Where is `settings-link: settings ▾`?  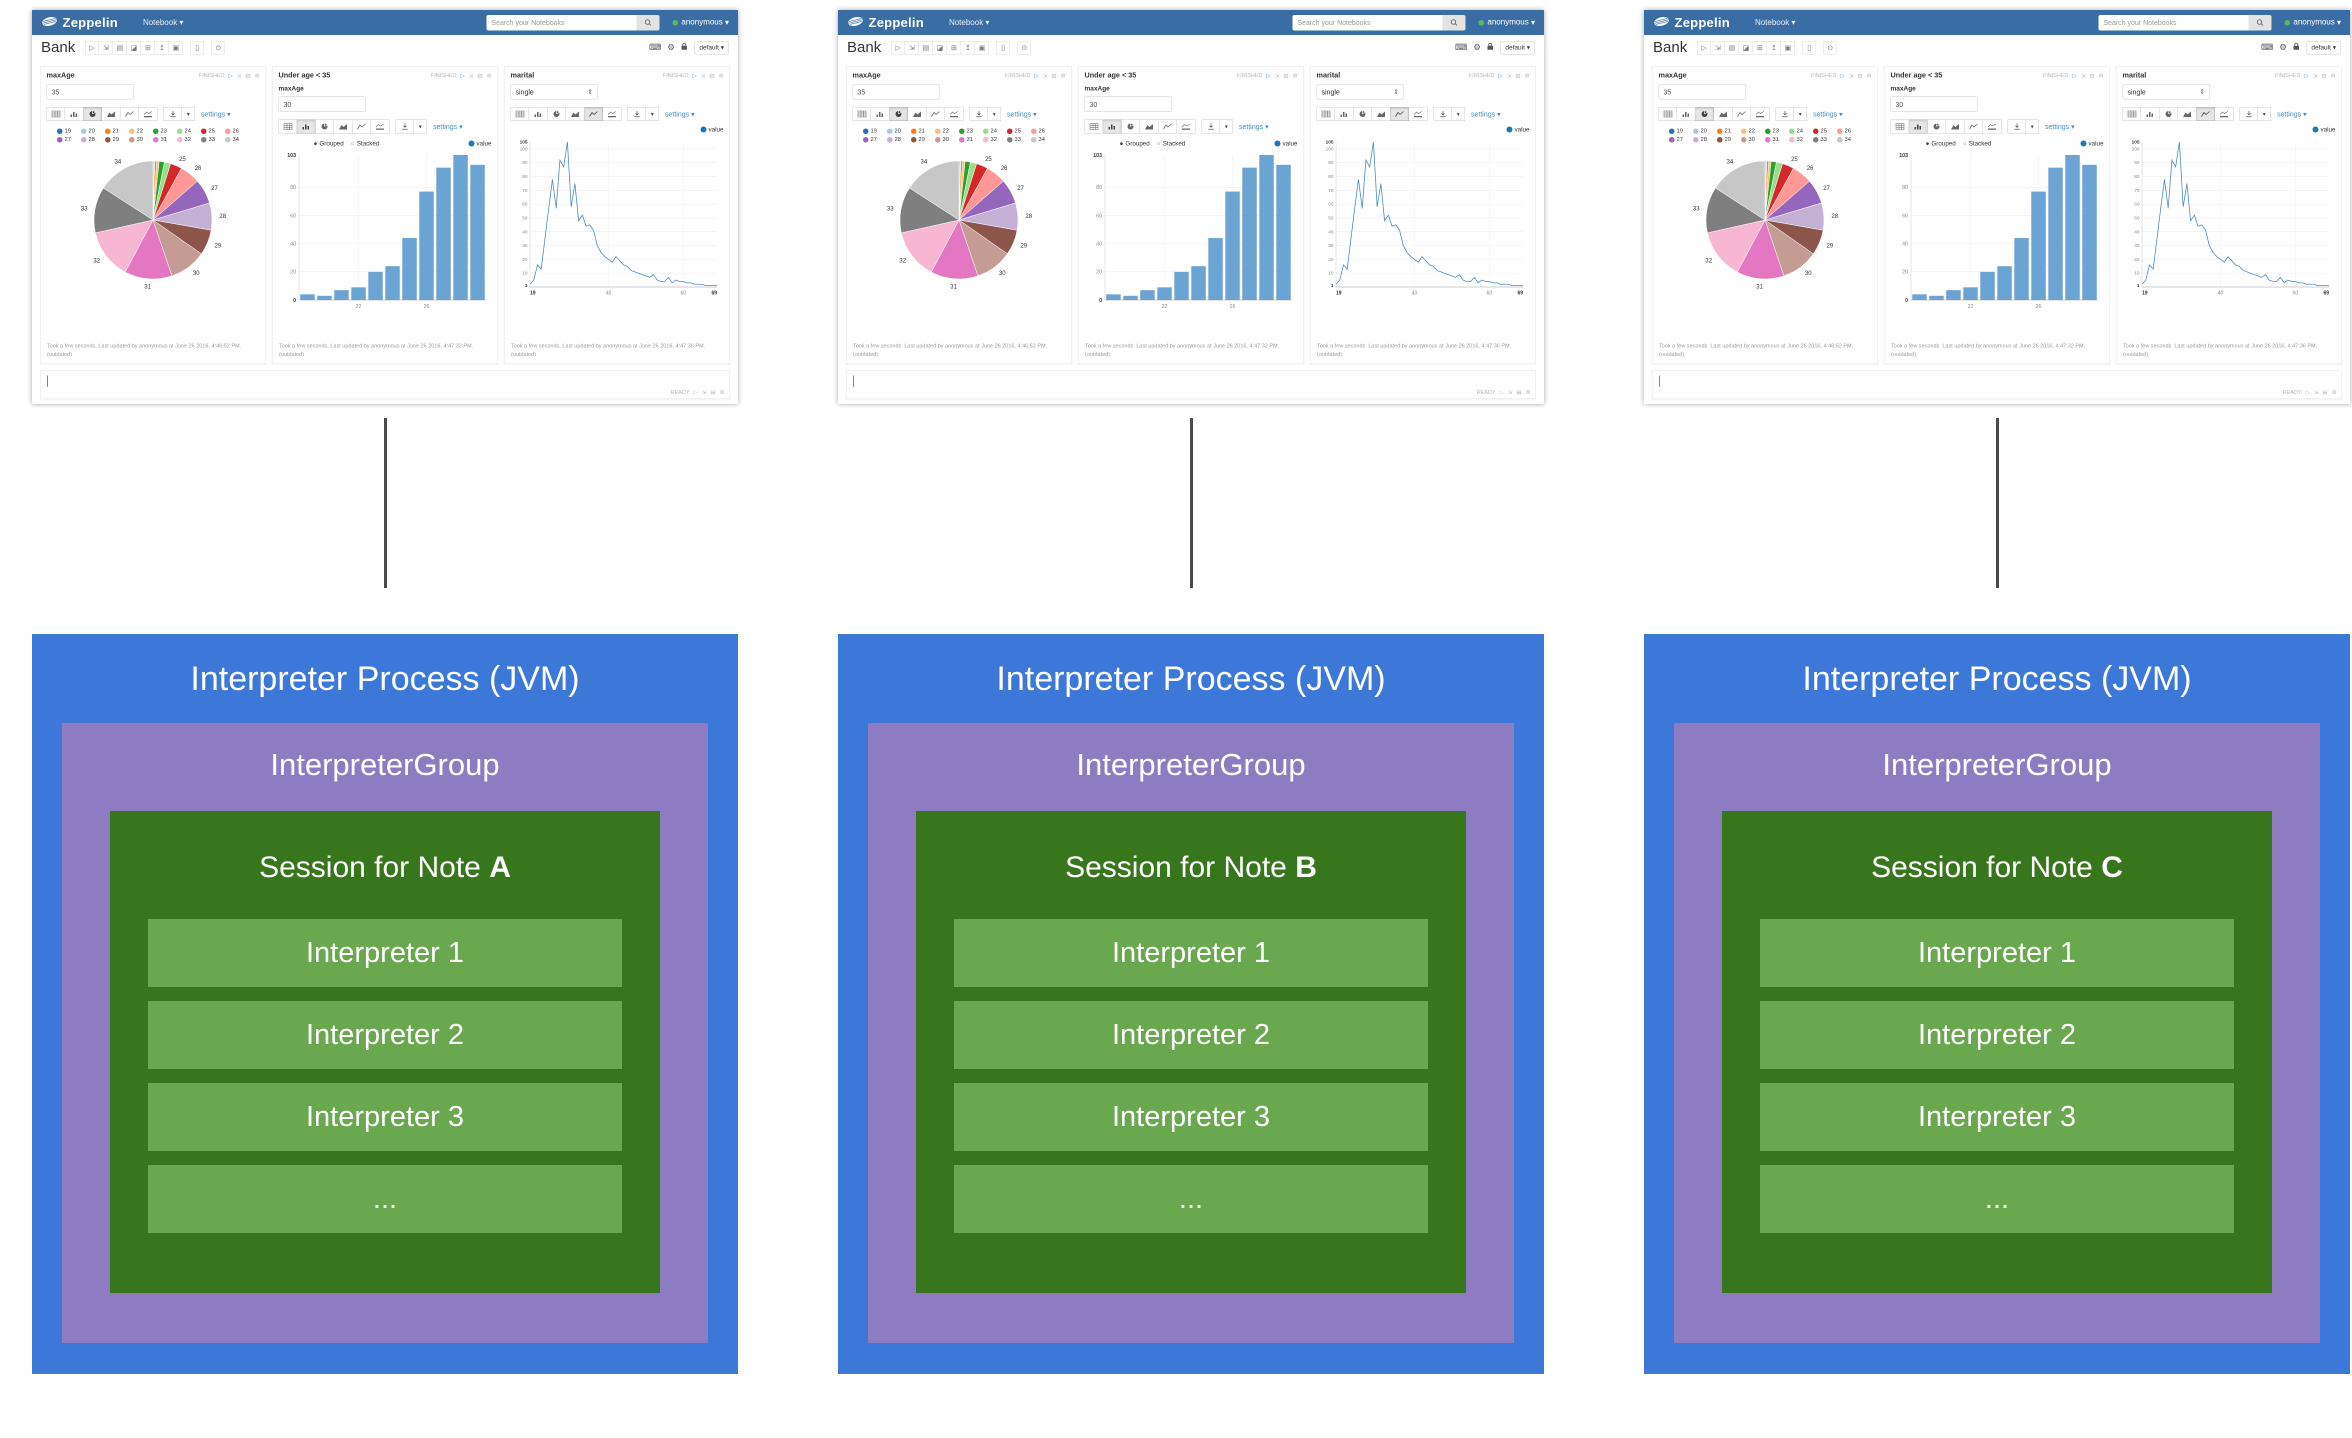
settings-link: settings ▾ is located at coordinates (1486, 114).